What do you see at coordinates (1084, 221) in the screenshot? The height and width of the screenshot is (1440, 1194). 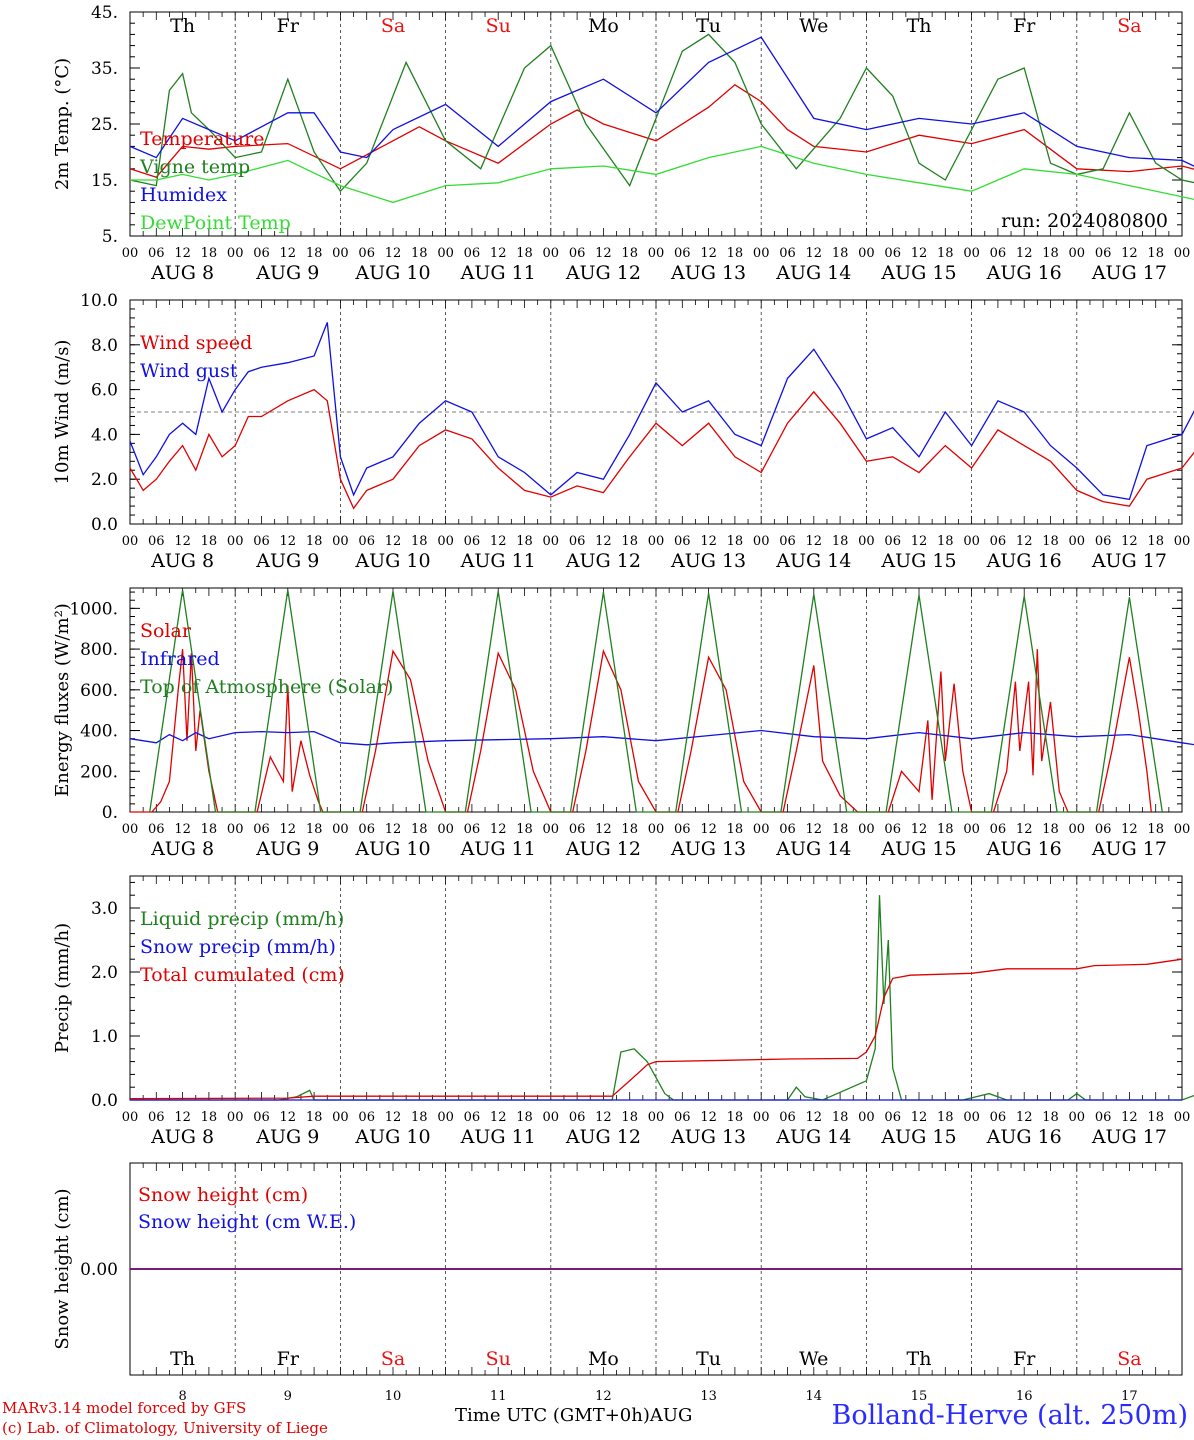 I see `run-label: run: 2024080800` at bounding box center [1084, 221].